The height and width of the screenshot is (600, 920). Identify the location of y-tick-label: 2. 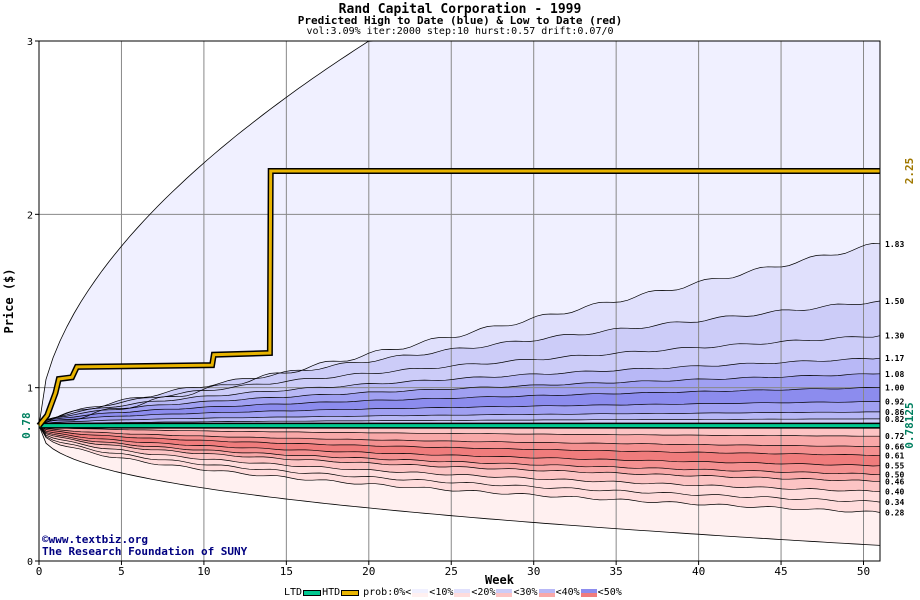
(30, 215).